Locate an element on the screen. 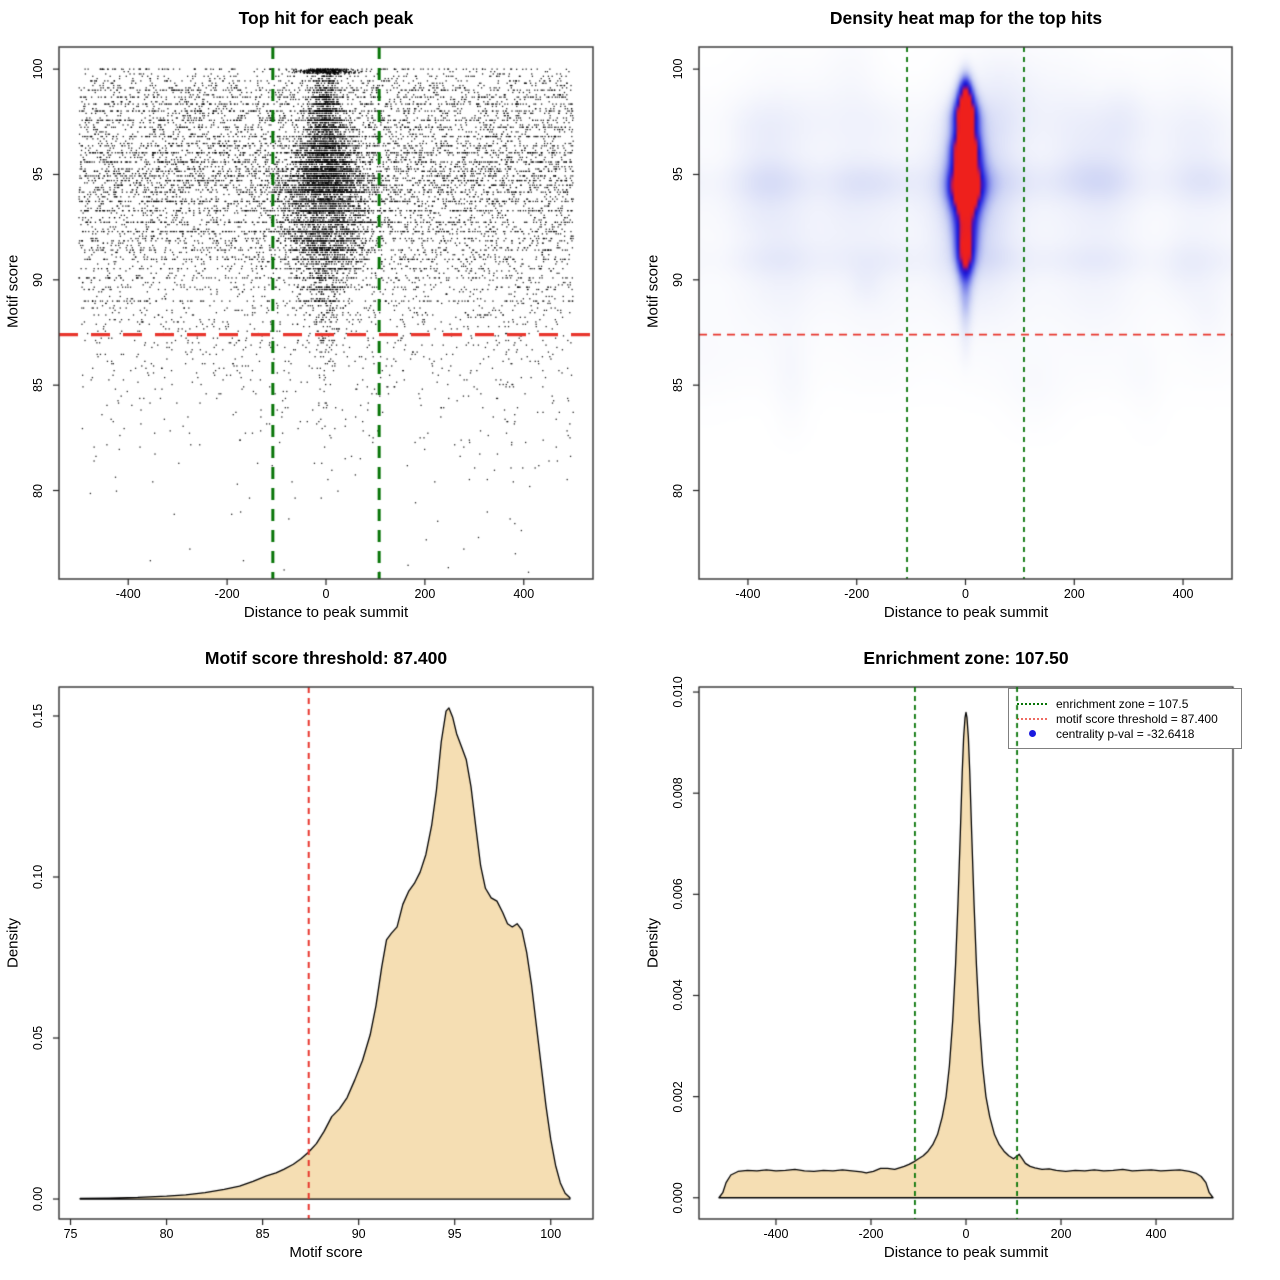  x-tick-label: 95 is located at coordinates (454, 1234).